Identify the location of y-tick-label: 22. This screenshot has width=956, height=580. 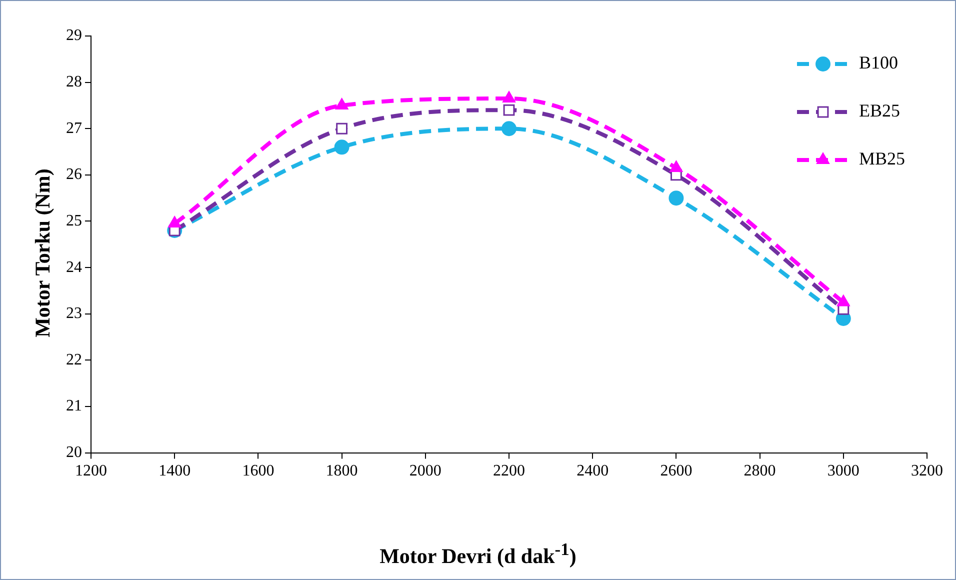
(74, 359).